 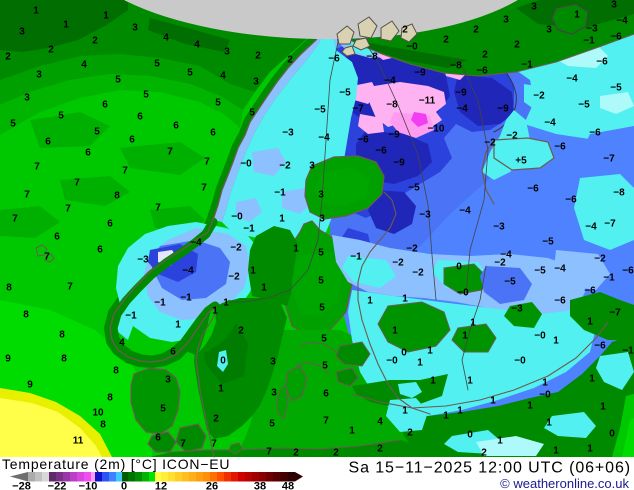 I want to click on svg-text: −10, so click(x=88, y=485).